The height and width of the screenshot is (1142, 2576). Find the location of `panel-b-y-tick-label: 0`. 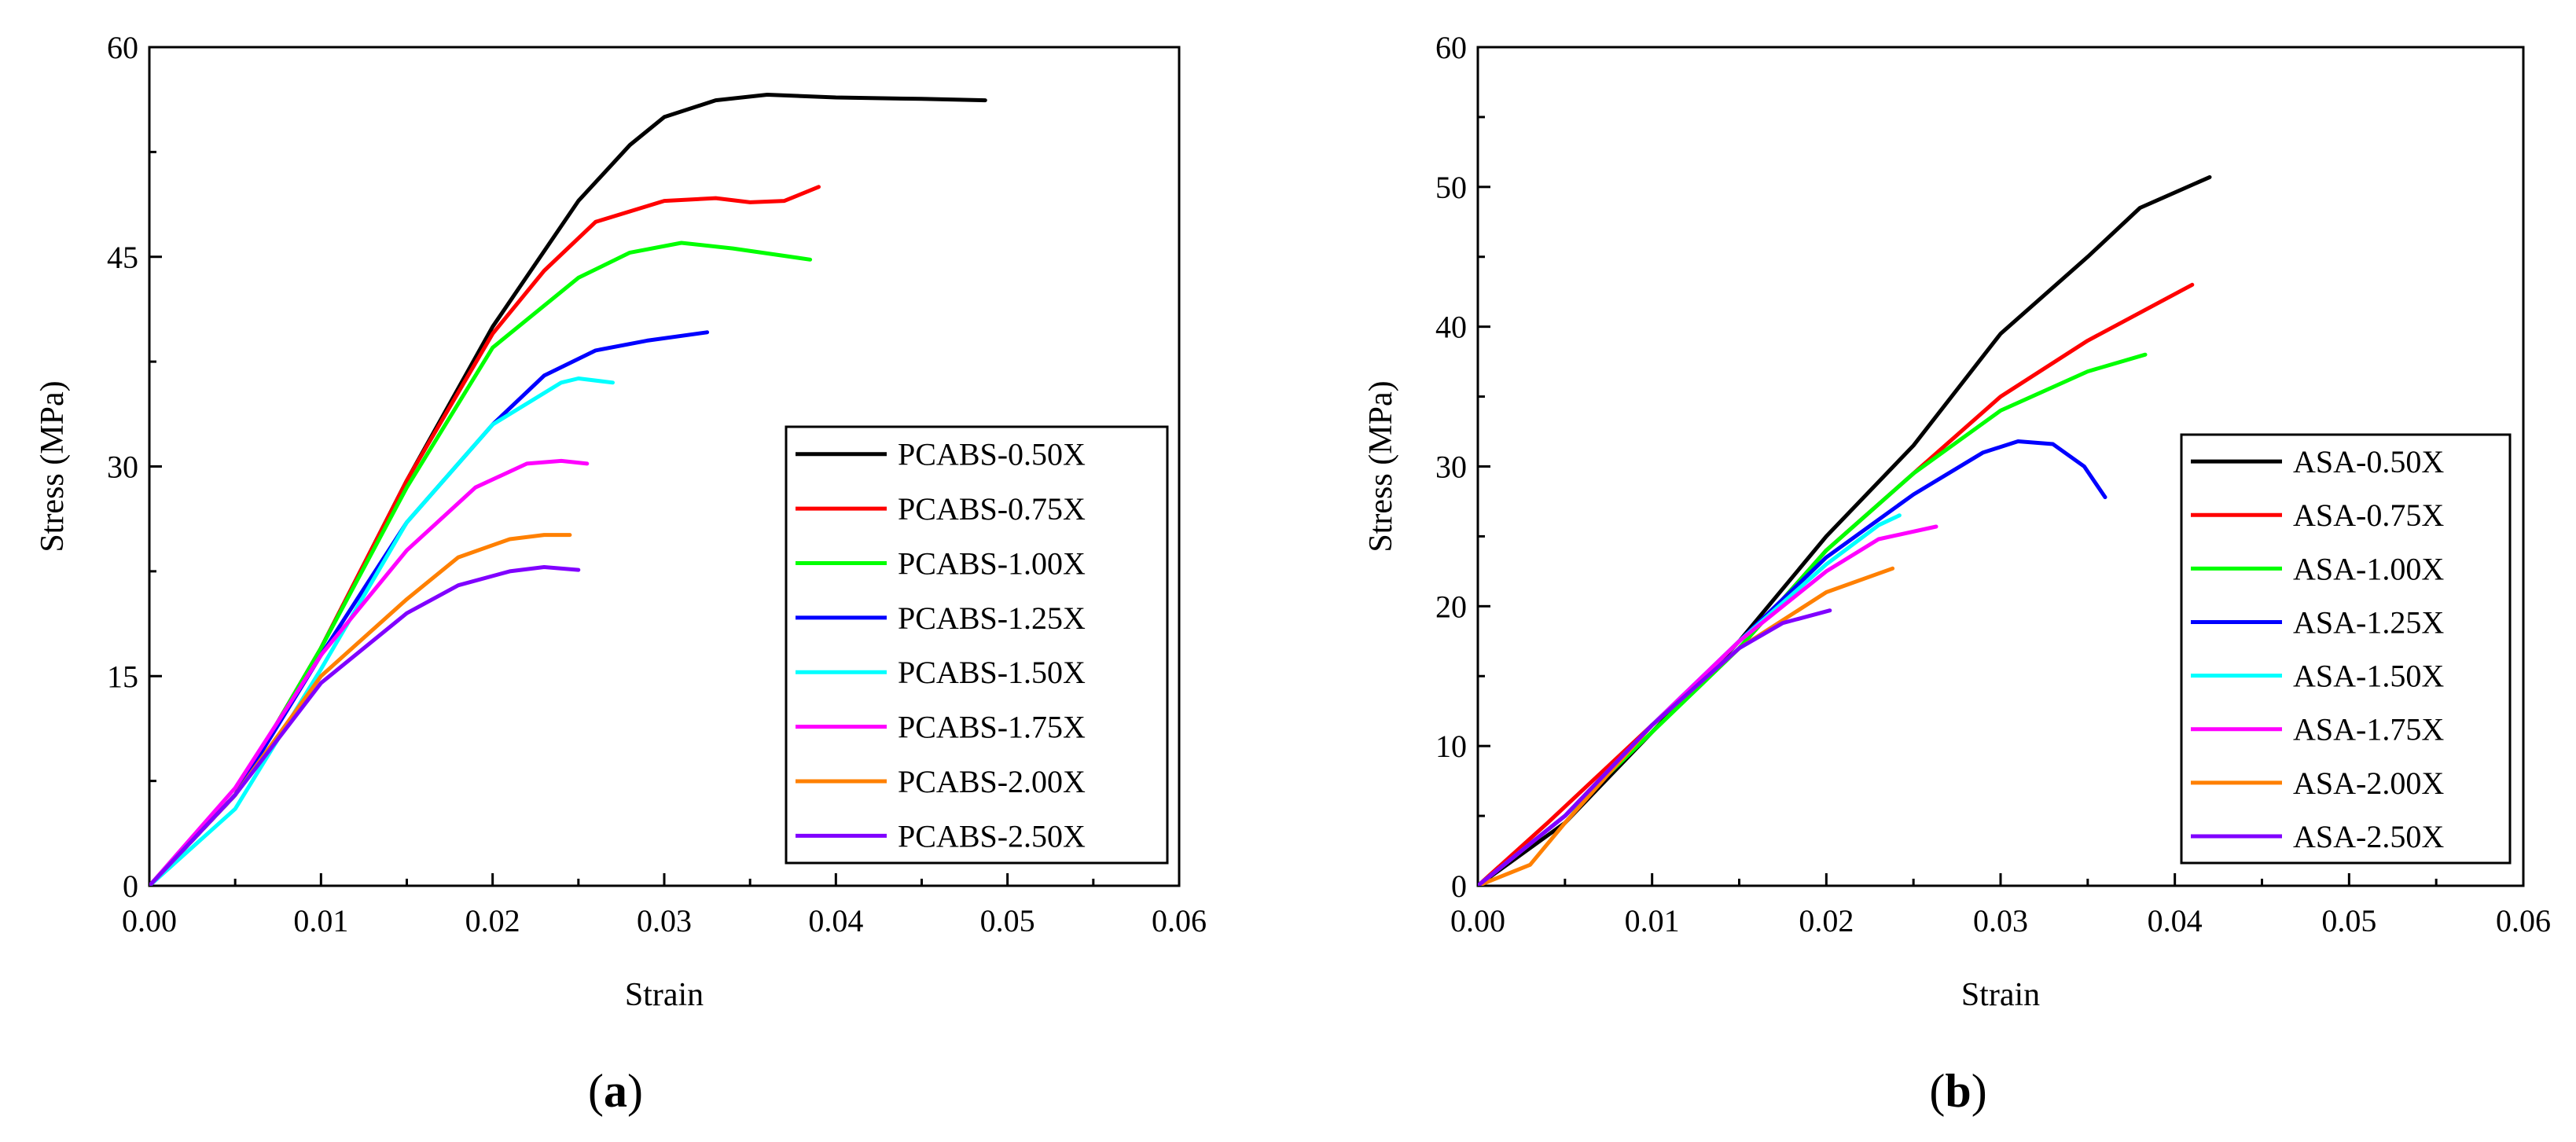

panel-b-y-tick-label: 0 is located at coordinates (1459, 886).